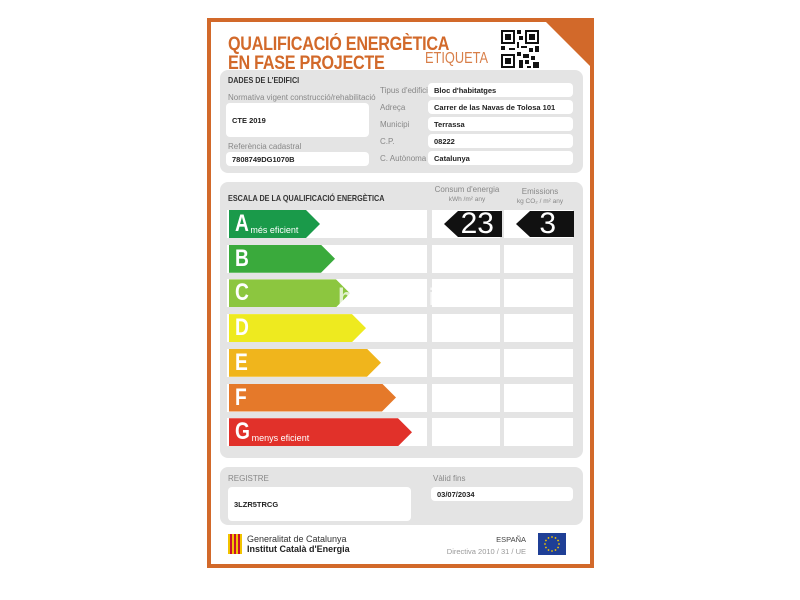 Image resolution: width=800 pixels, height=600 pixels. Describe the element at coordinates (242, 432) in the screenshot. I see `class-letter: G` at that location.